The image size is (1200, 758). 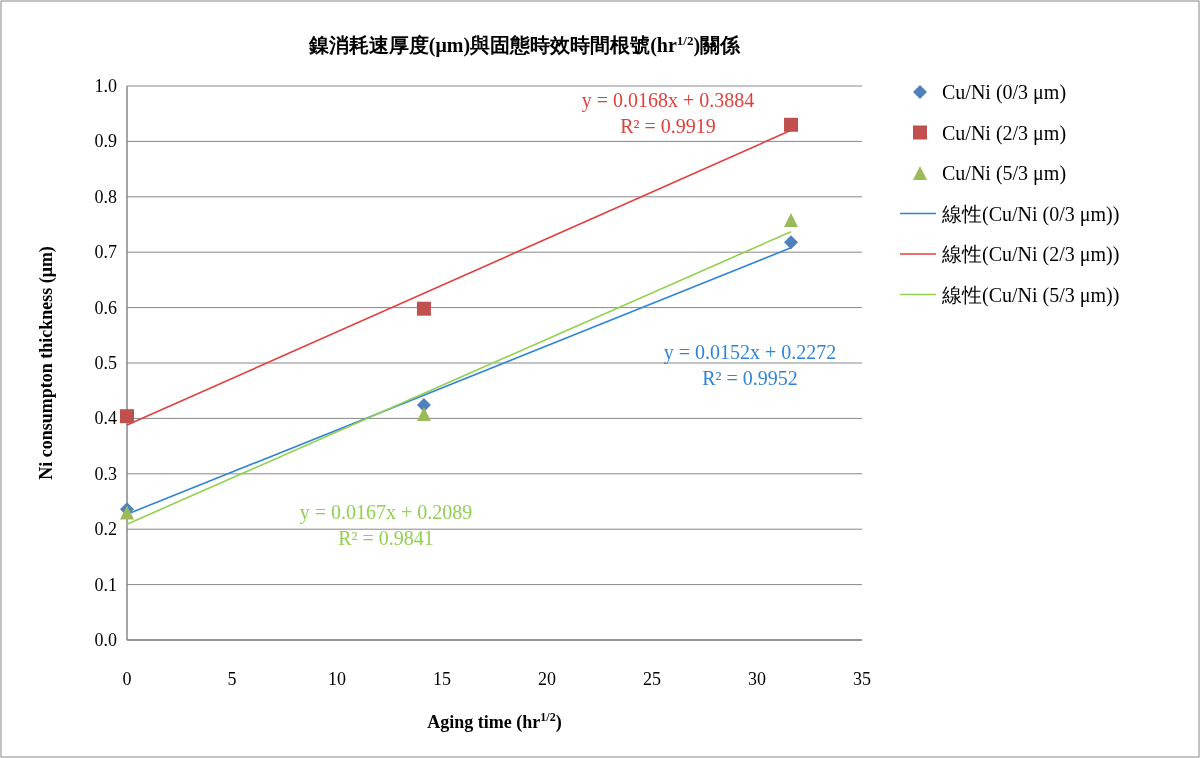 I want to click on x-tick-label: 25, so click(x=652, y=679).